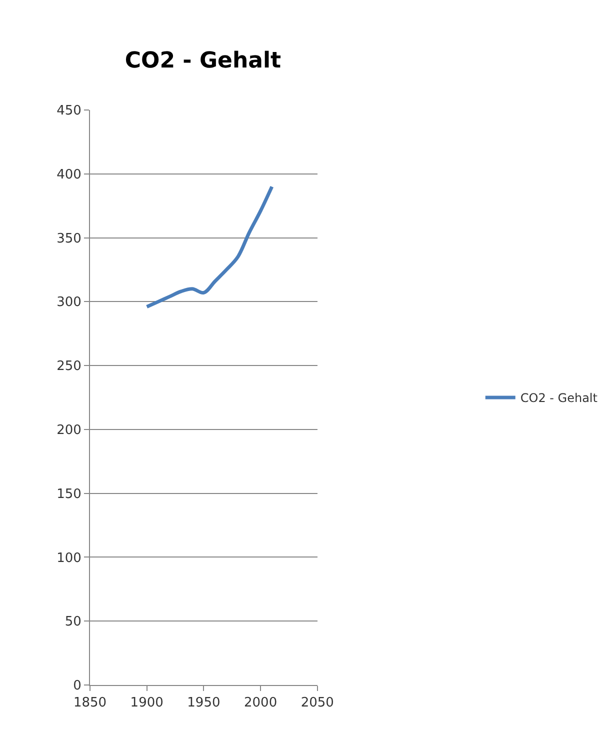  What do you see at coordinates (69, 238) in the screenshot?
I see `y-tick-label: 350` at bounding box center [69, 238].